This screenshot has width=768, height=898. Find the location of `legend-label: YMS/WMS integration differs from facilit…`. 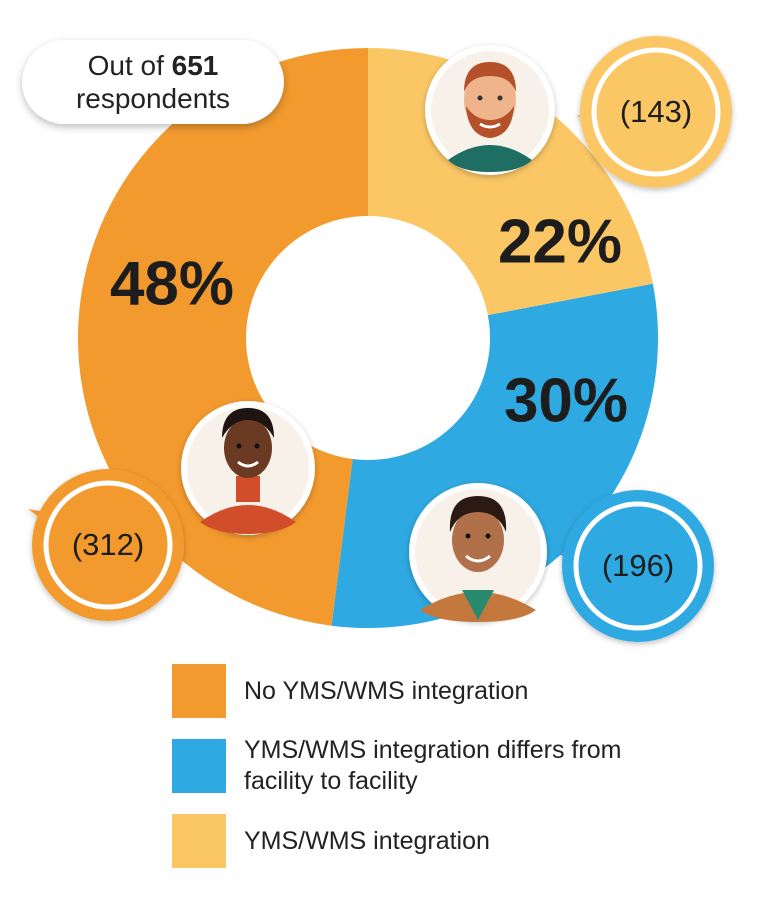

legend-label: YMS/WMS integration differs from facilit… is located at coordinates (433, 765).